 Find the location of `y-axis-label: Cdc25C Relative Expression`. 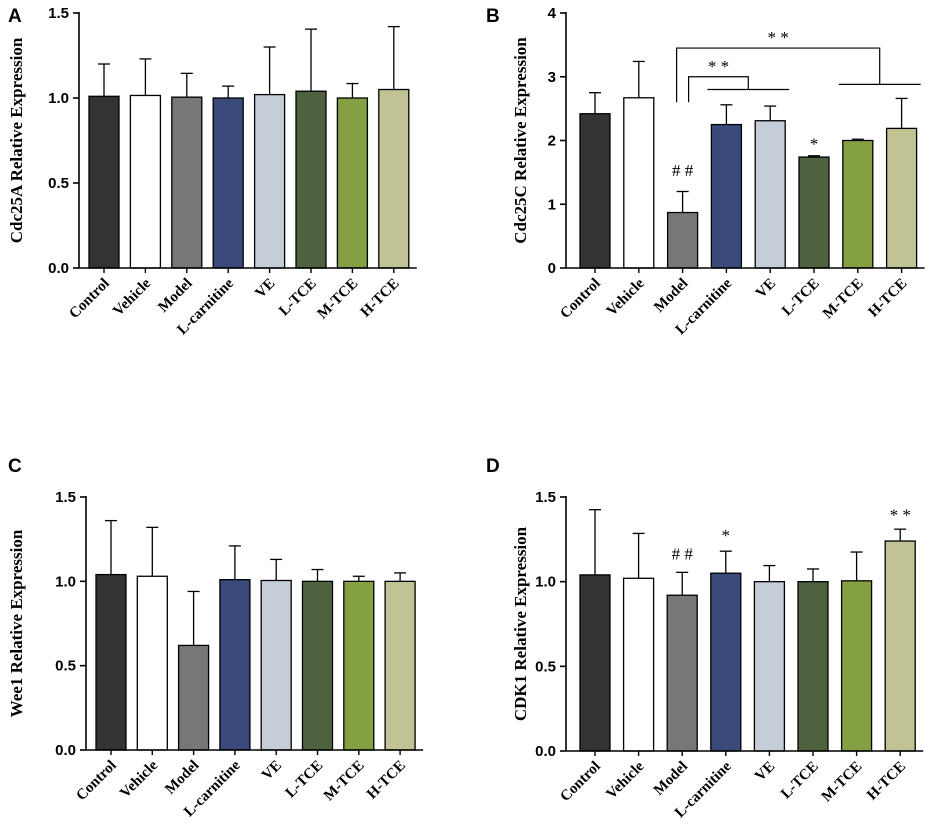

y-axis-label: Cdc25C Relative Expression is located at coordinates (520, 140).